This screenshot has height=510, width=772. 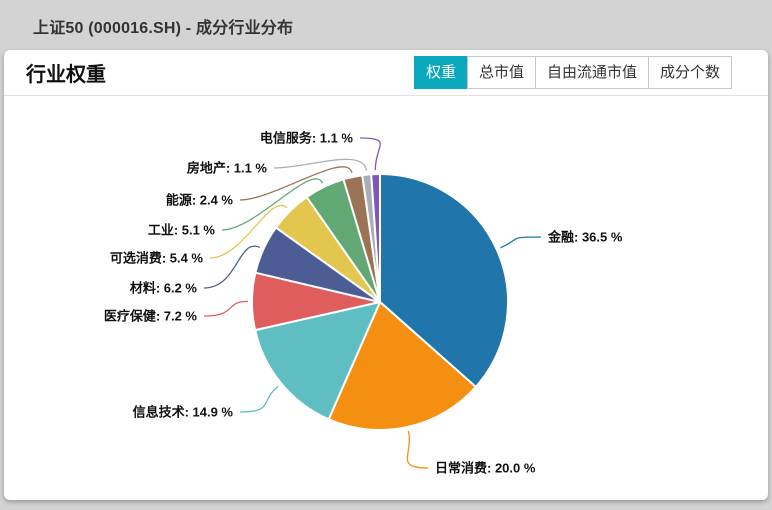 I want to click on tab-group: 权重 总市值 自由流通市值 成分个数, so click(x=572, y=72).